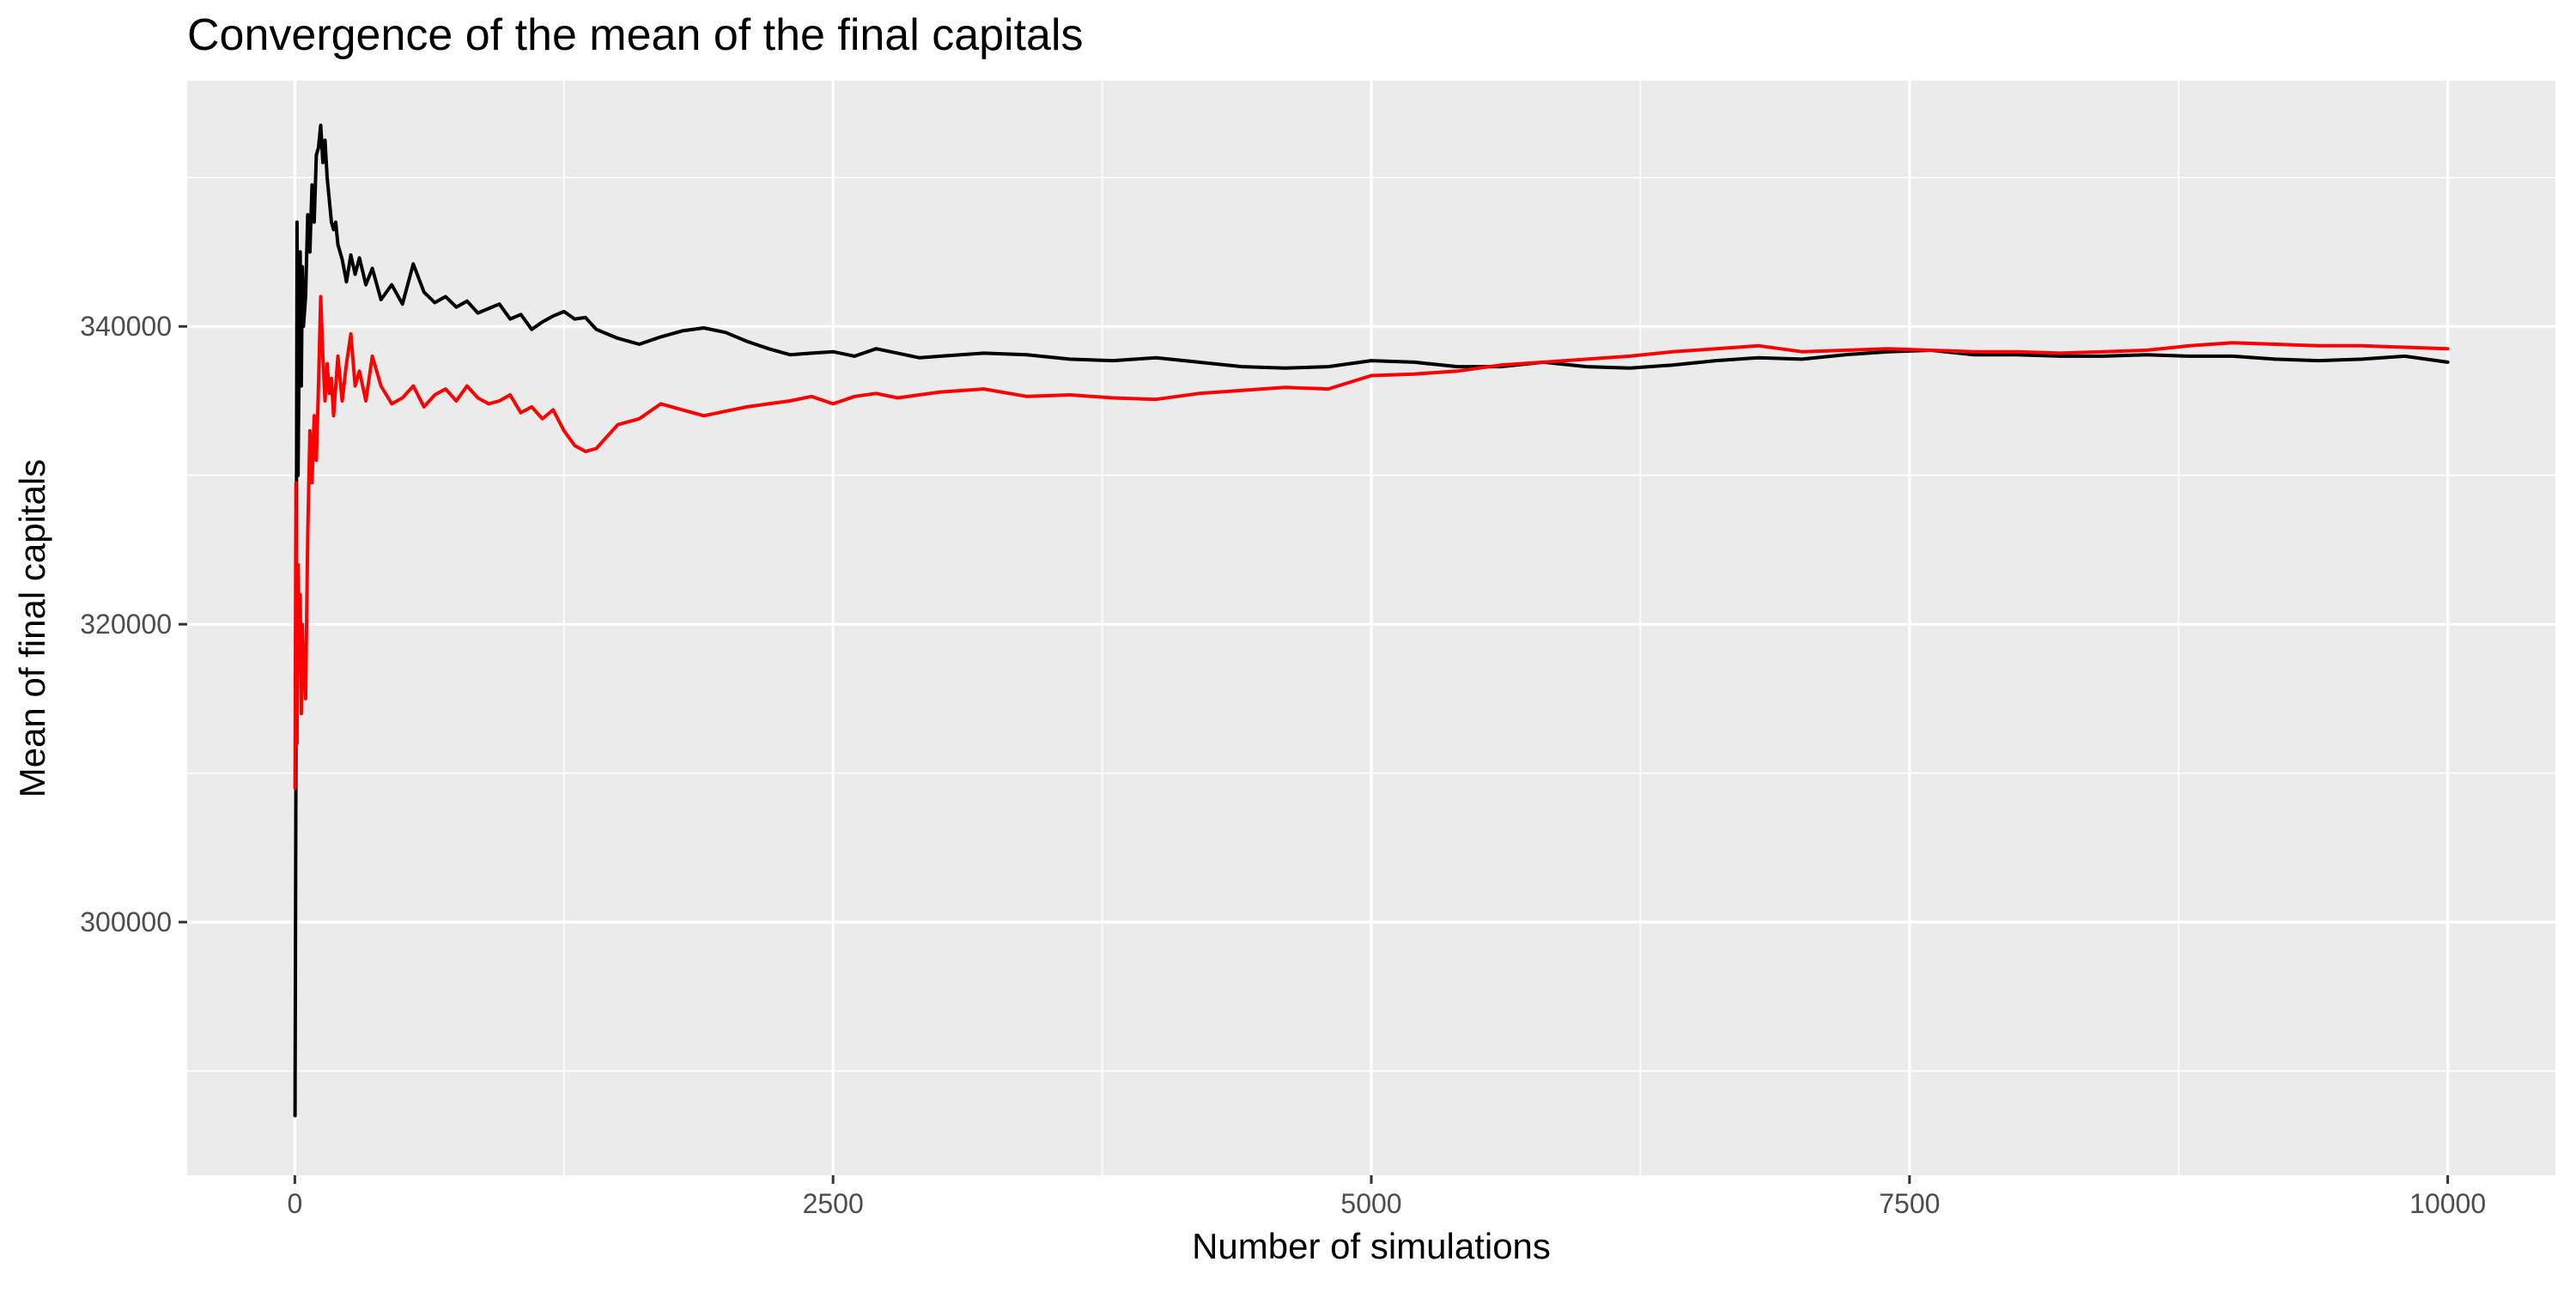  What do you see at coordinates (294, 1203) in the screenshot?
I see `x-tick-label: 0` at bounding box center [294, 1203].